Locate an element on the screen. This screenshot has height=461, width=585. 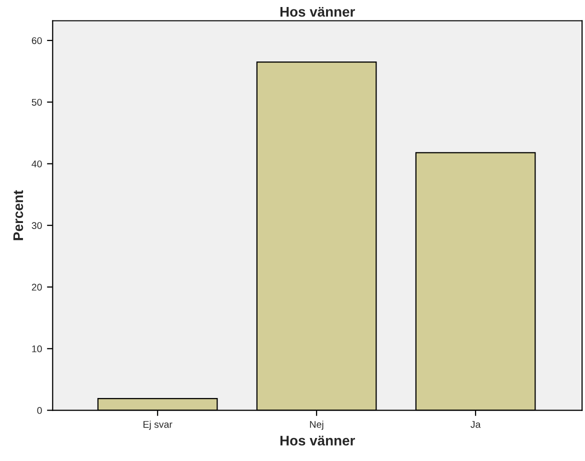
y-tick-label: 30 is located at coordinates (37, 225).